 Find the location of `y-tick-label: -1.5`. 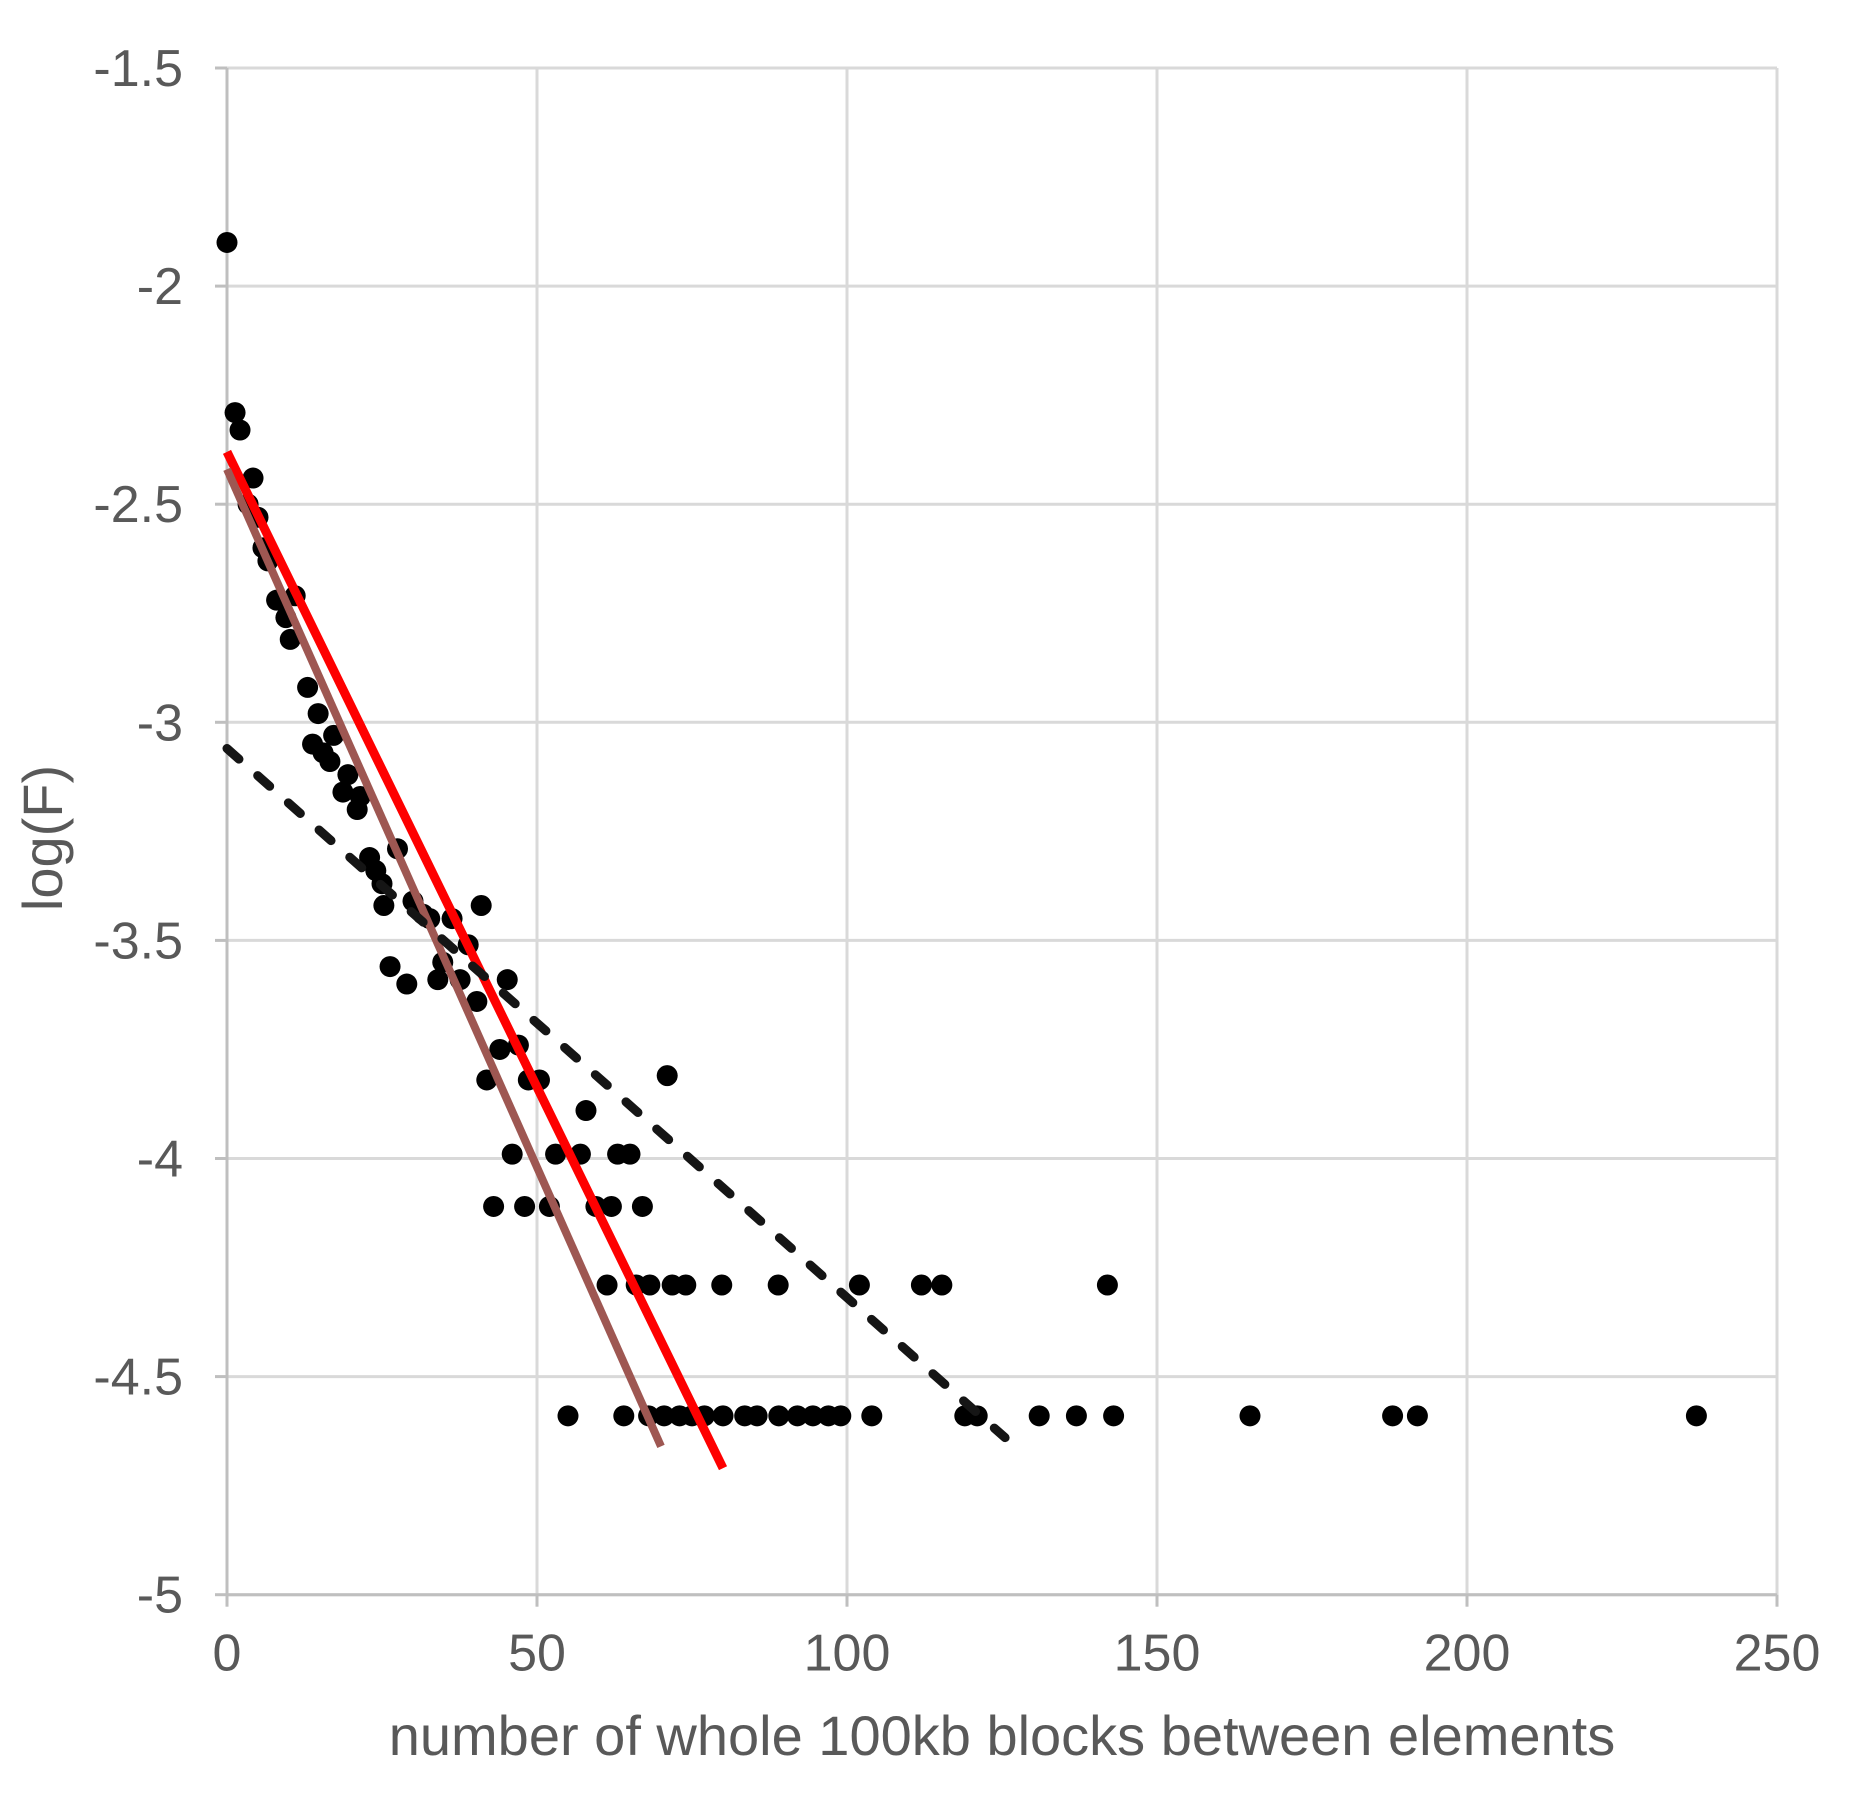

y-tick-label: -1.5 is located at coordinates (138, 69).